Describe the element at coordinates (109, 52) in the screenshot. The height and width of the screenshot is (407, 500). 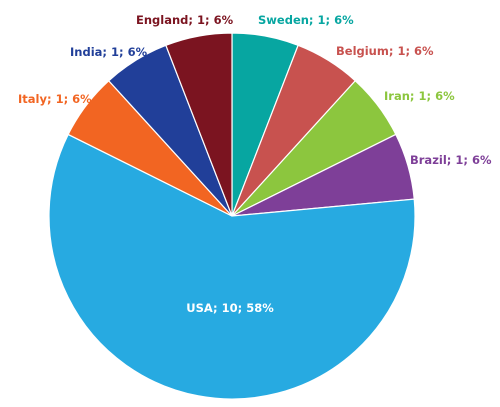
I see `slice-label-india: India; 1; 6%` at that location.